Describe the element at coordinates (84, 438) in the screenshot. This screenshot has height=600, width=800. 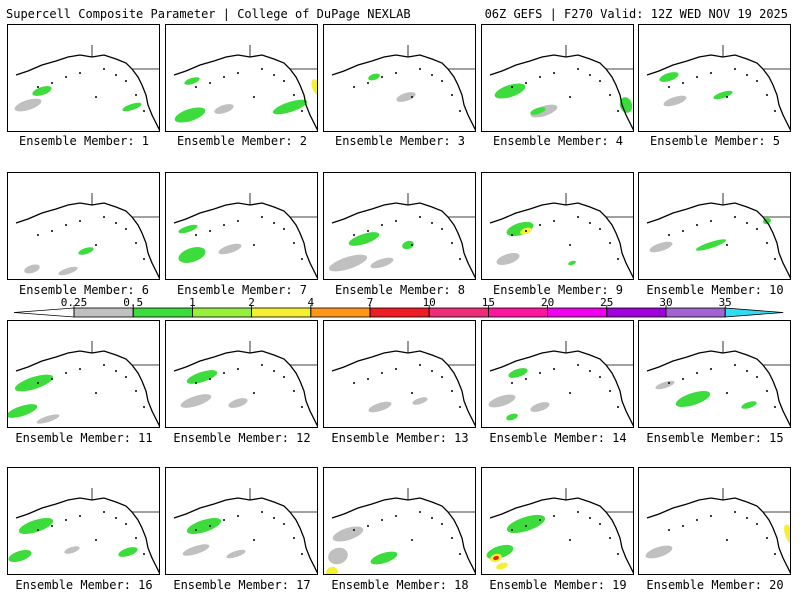
I see `panel-label: Ensemble Member: 11` at that location.